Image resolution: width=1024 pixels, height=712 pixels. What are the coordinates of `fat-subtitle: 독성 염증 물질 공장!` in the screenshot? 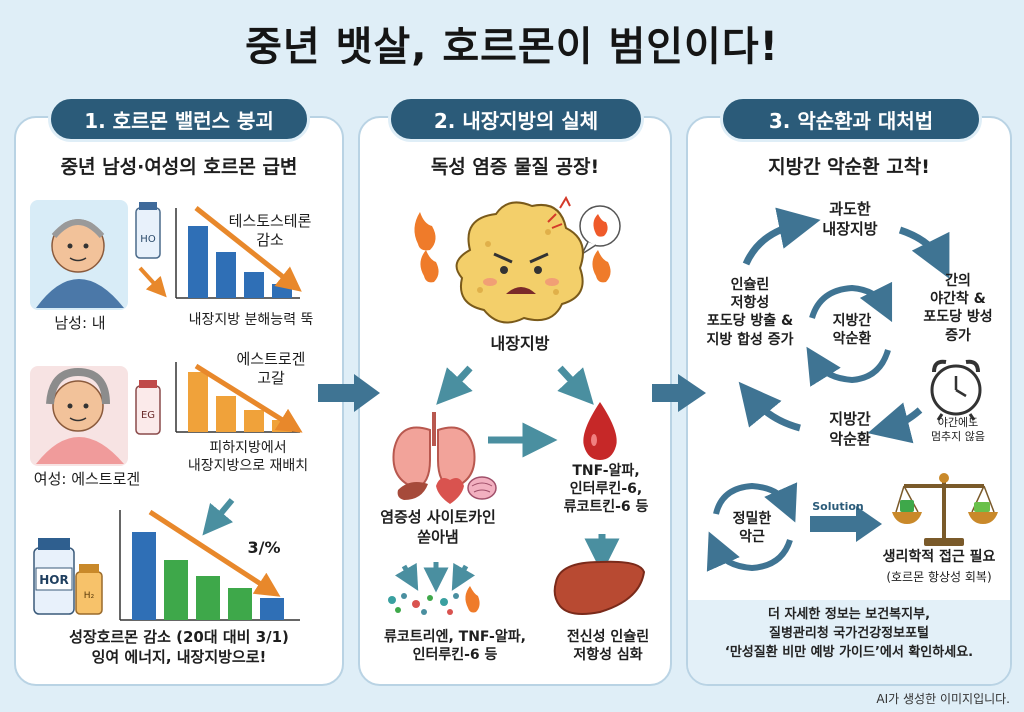 It's located at (515, 167).